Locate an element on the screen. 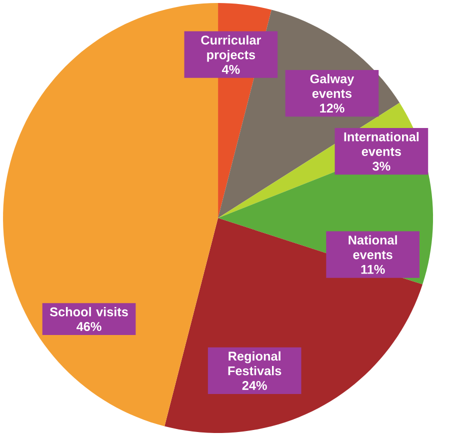  data-label: 3% is located at coordinates (381, 166).